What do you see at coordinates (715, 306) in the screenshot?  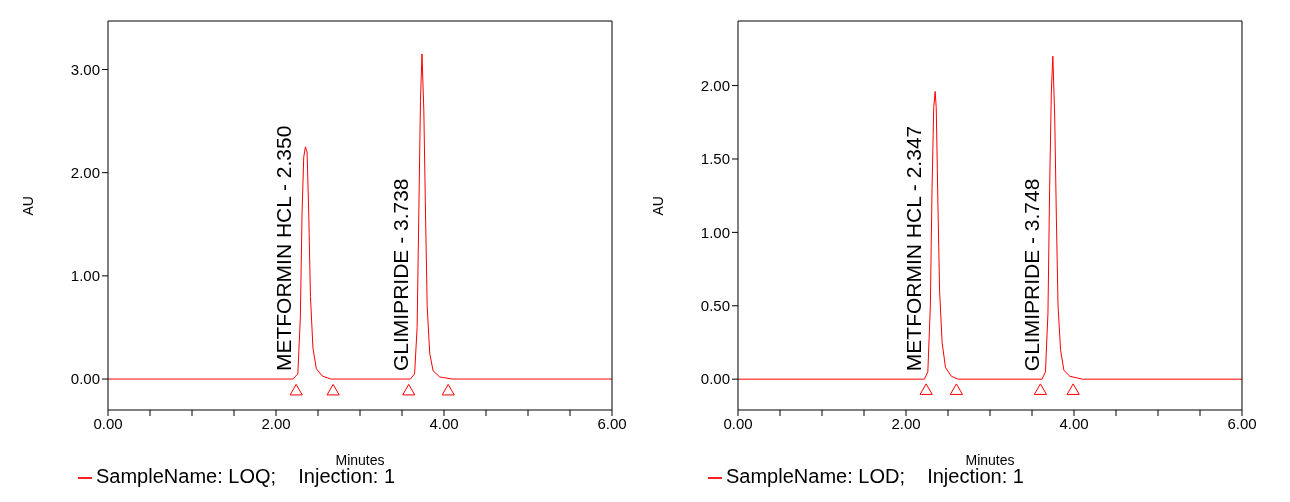 I see `y-tick-label: 0.50` at bounding box center [715, 306].